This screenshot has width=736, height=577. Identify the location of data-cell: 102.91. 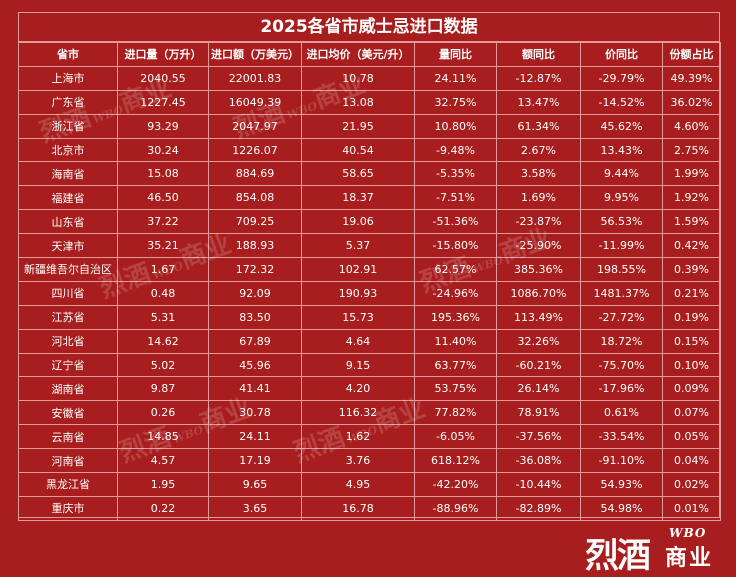
(358, 269).